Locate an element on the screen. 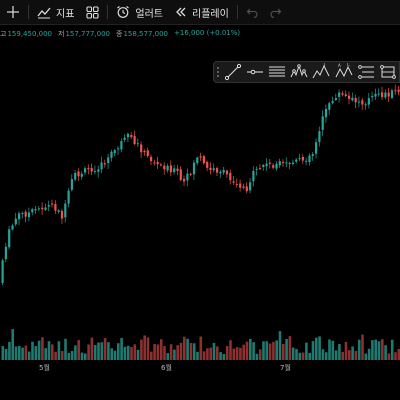 This screenshot has width=400, height=400. gann-box-tool is located at coordinates (388, 72).